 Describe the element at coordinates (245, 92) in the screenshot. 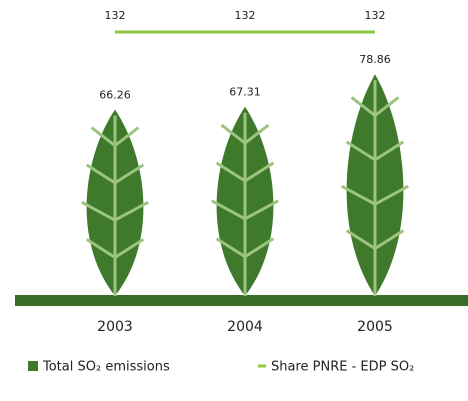

I see `value-label: 67.31` at that location.